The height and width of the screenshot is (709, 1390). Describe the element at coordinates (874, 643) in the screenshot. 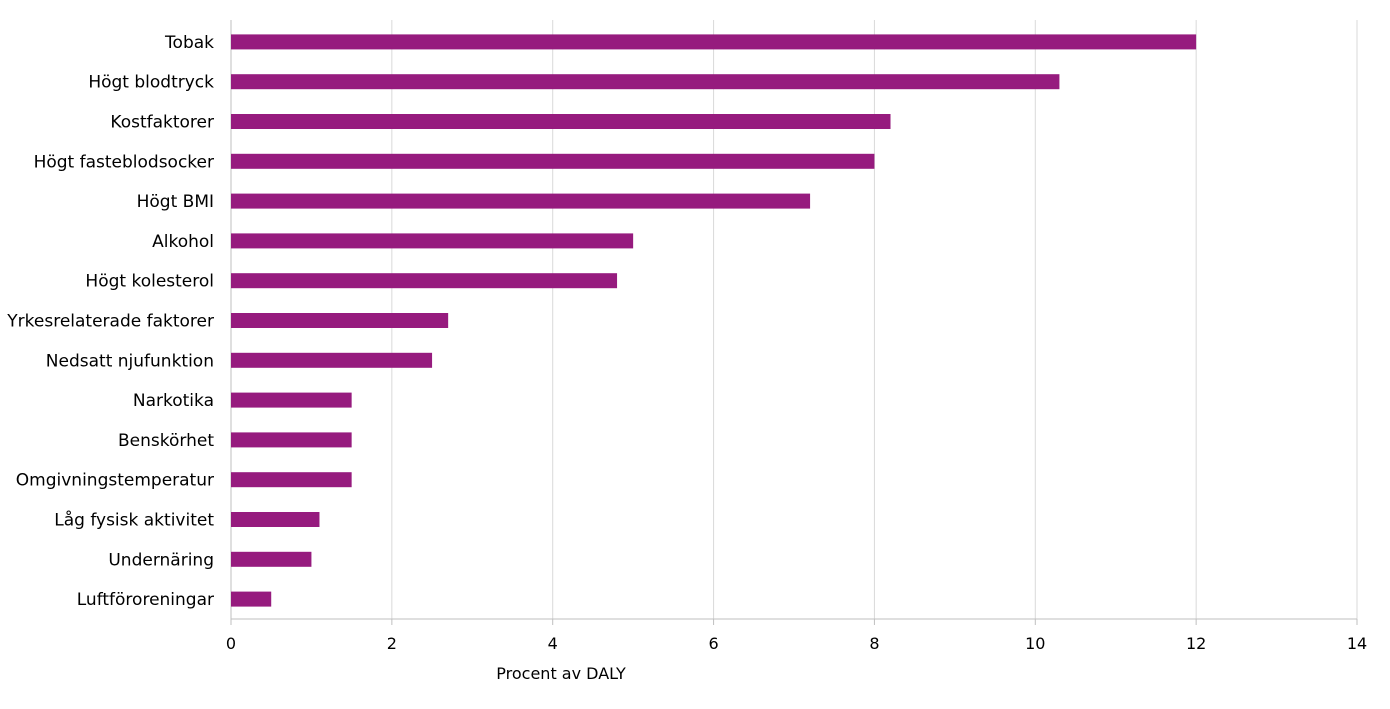

I see `x-tick-label: 8` at that location.